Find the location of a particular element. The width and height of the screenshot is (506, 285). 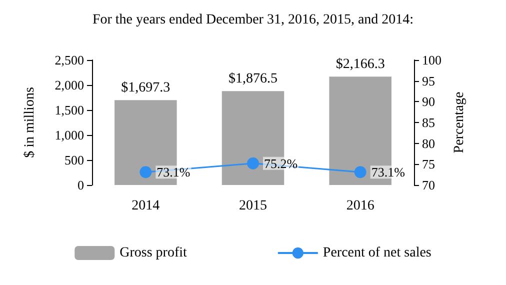

data-label: $2,166.3 is located at coordinates (360, 64).